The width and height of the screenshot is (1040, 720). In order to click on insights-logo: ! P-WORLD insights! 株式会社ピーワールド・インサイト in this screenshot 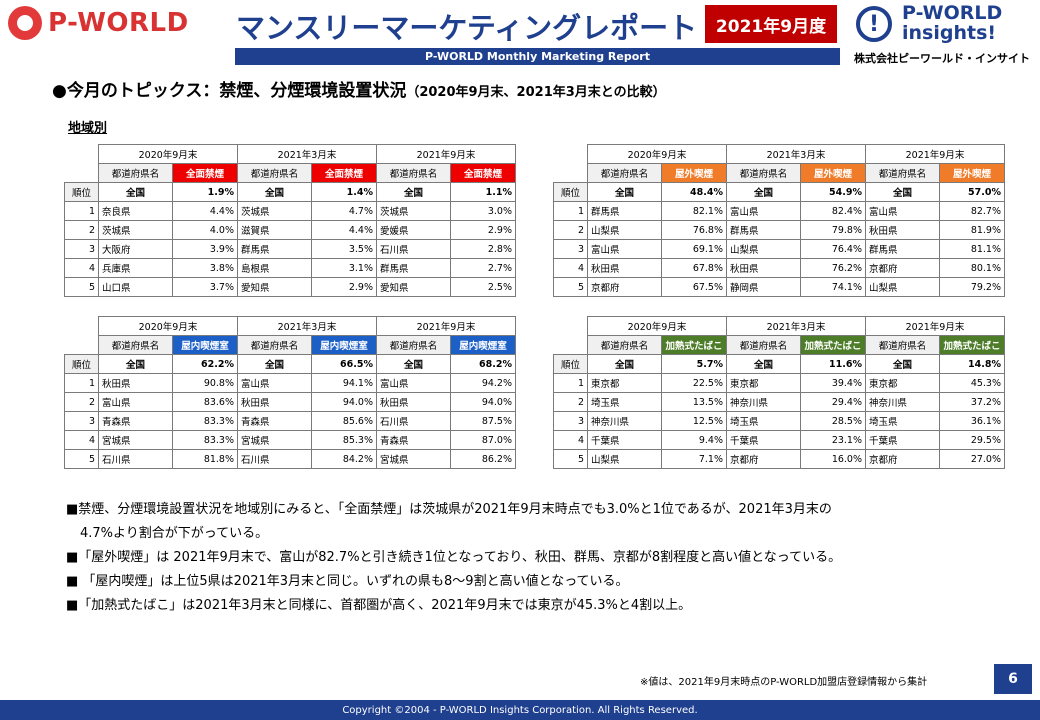, I will do `click(944, 34)`.